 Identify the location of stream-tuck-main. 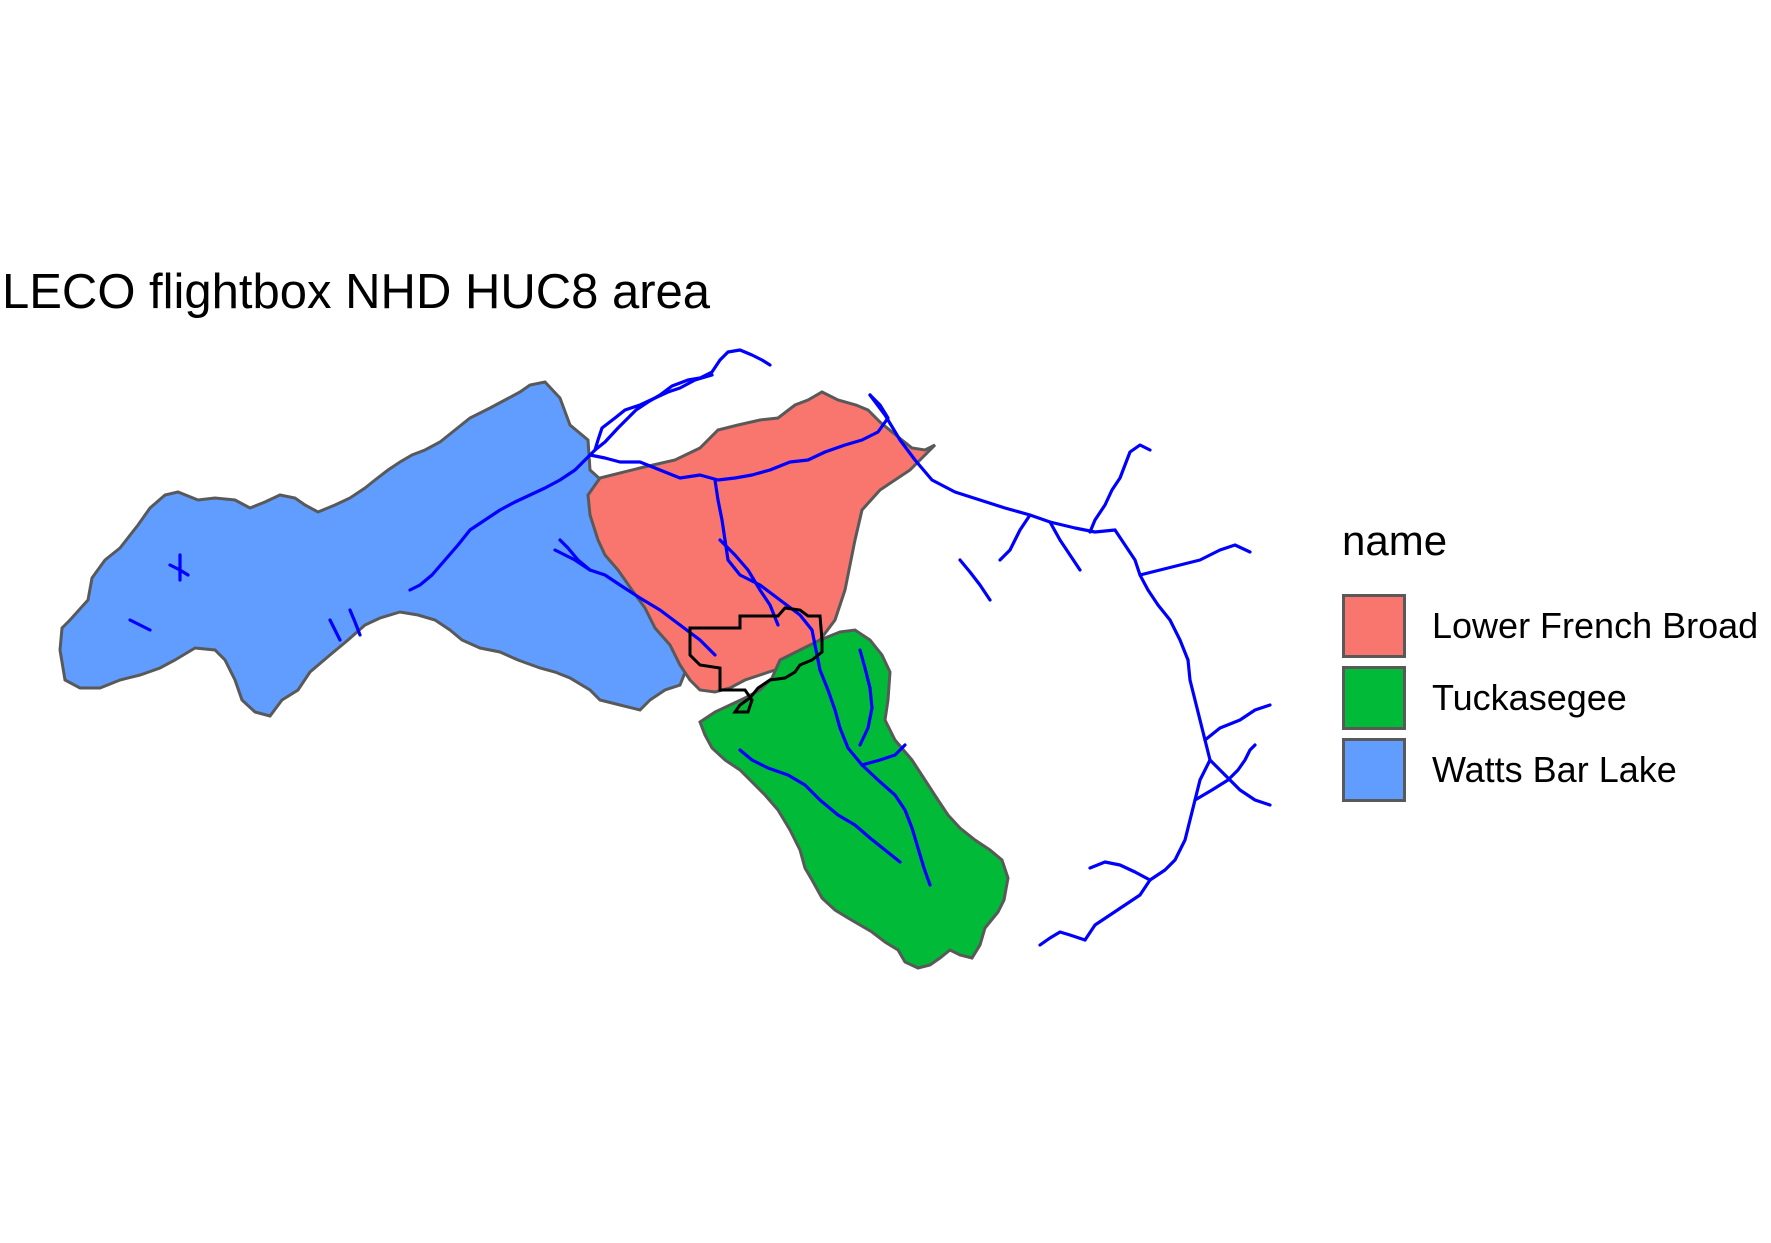
(872, 765).